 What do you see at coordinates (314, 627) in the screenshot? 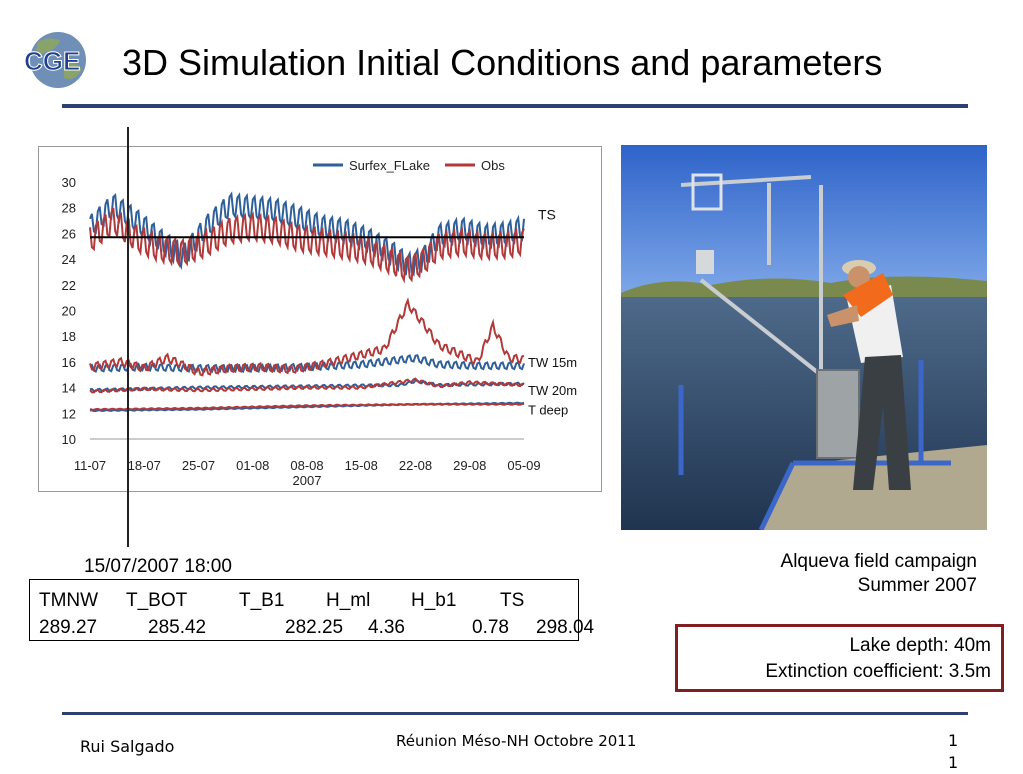
I see `param-value-tb1: 282.25` at bounding box center [314, 627].